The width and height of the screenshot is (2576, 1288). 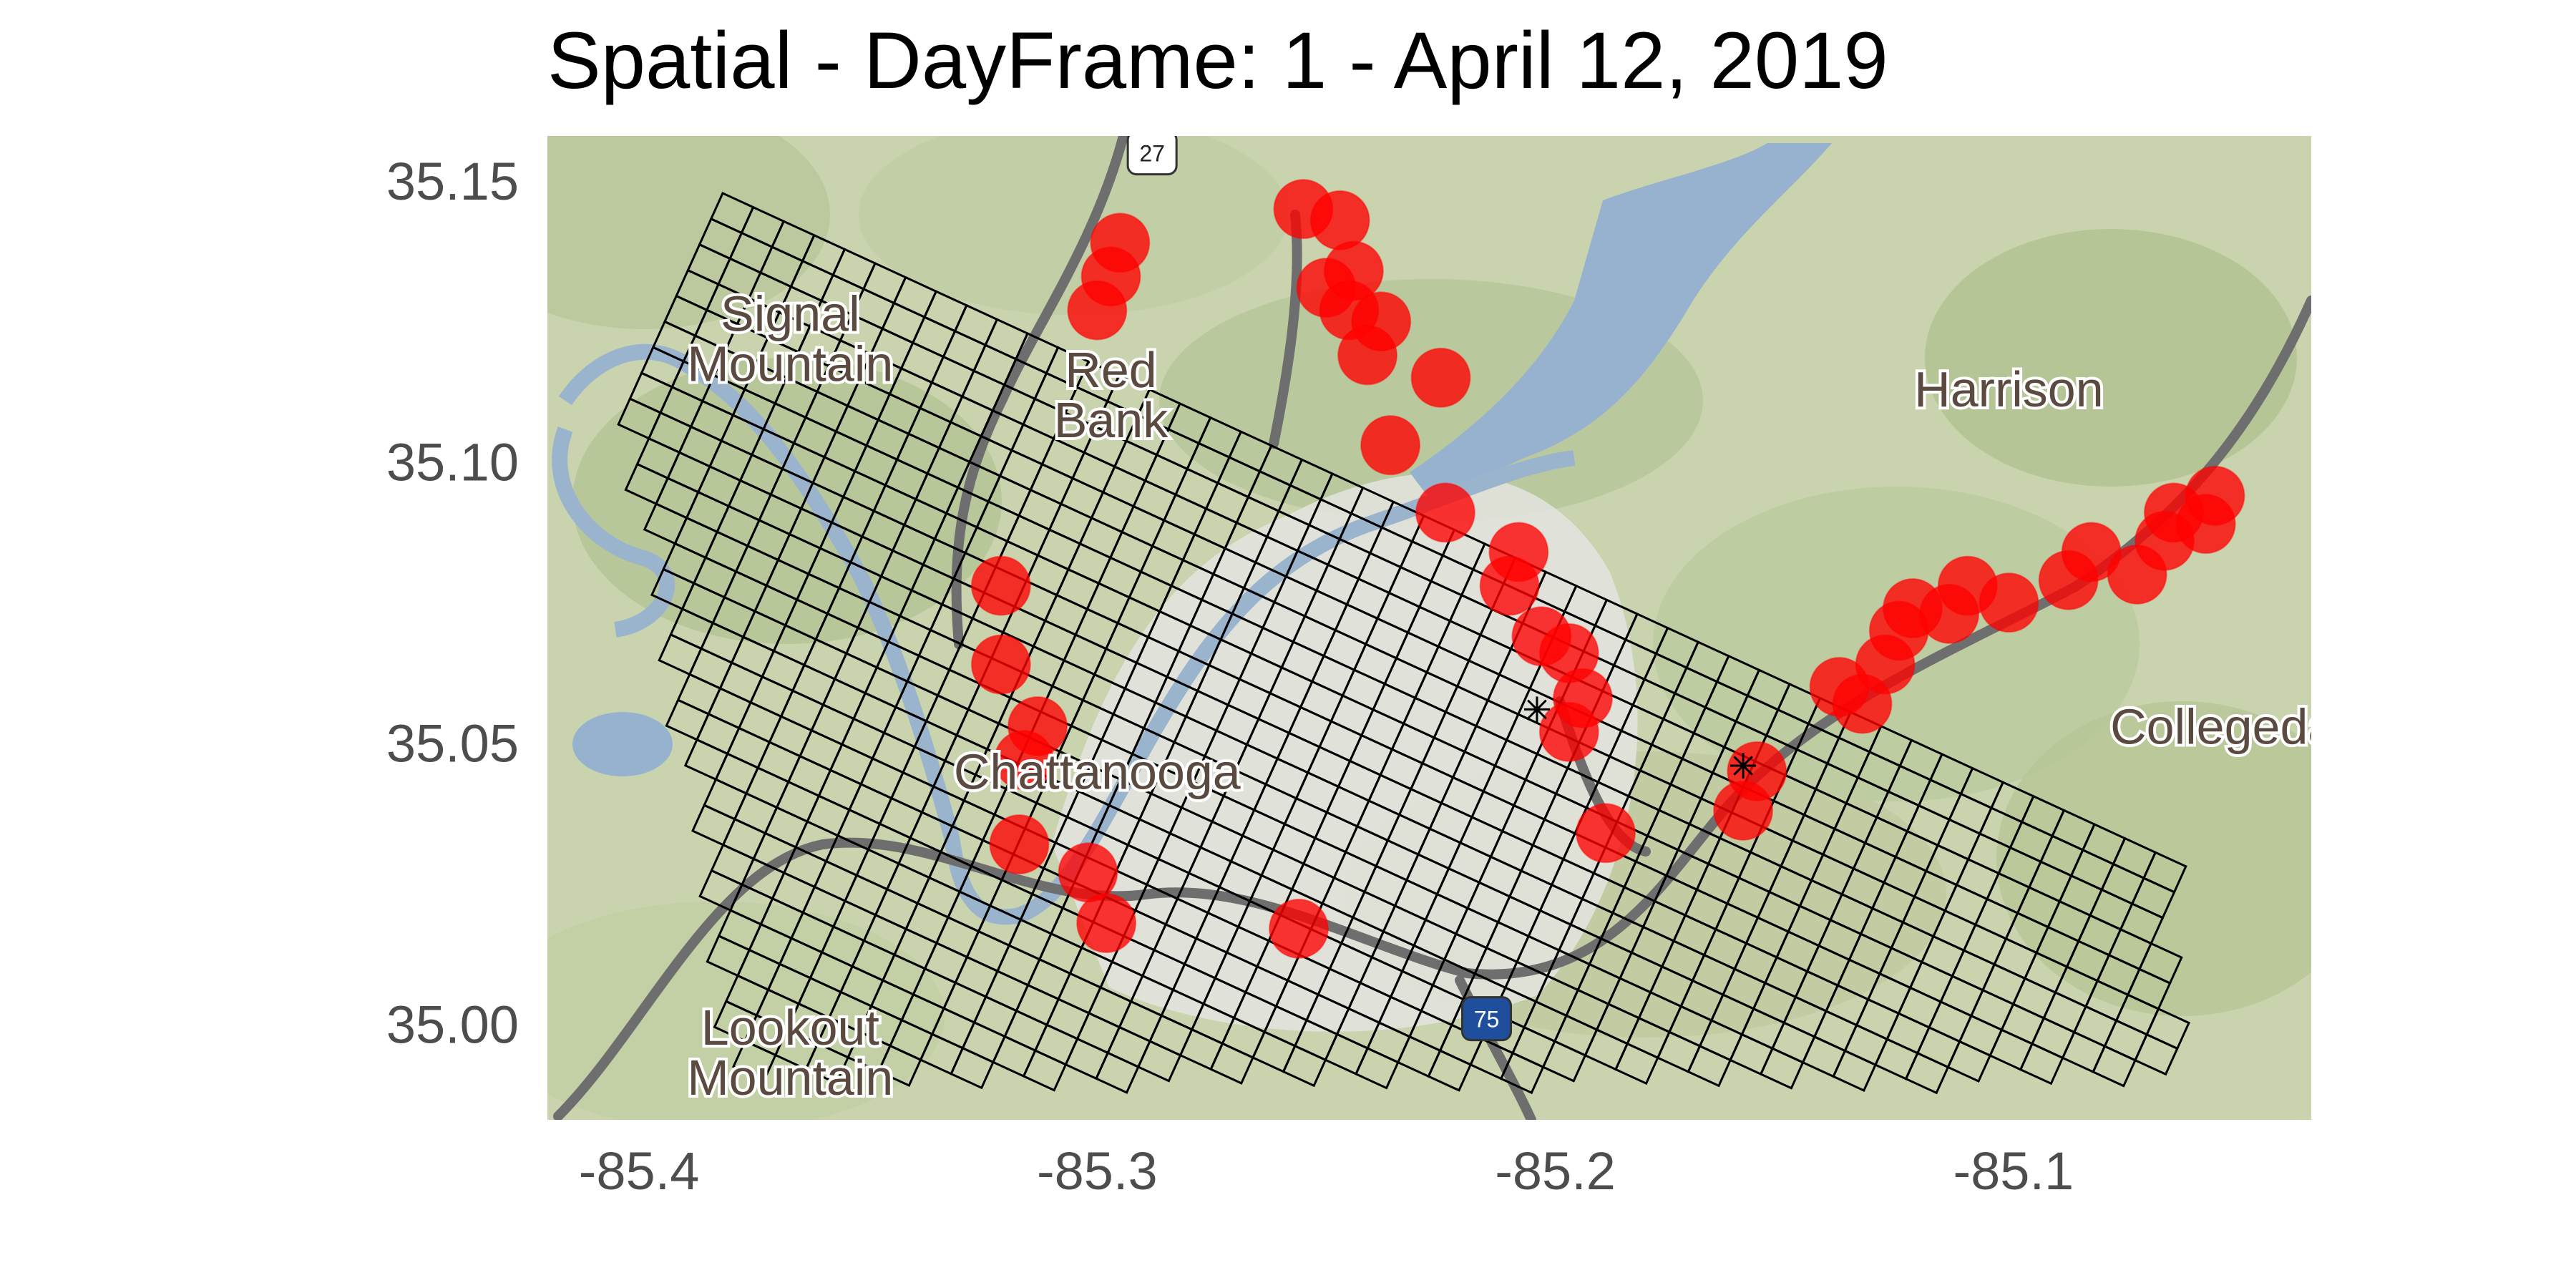 I want to click on svg-text: 27, so click(x=1152, y=154).